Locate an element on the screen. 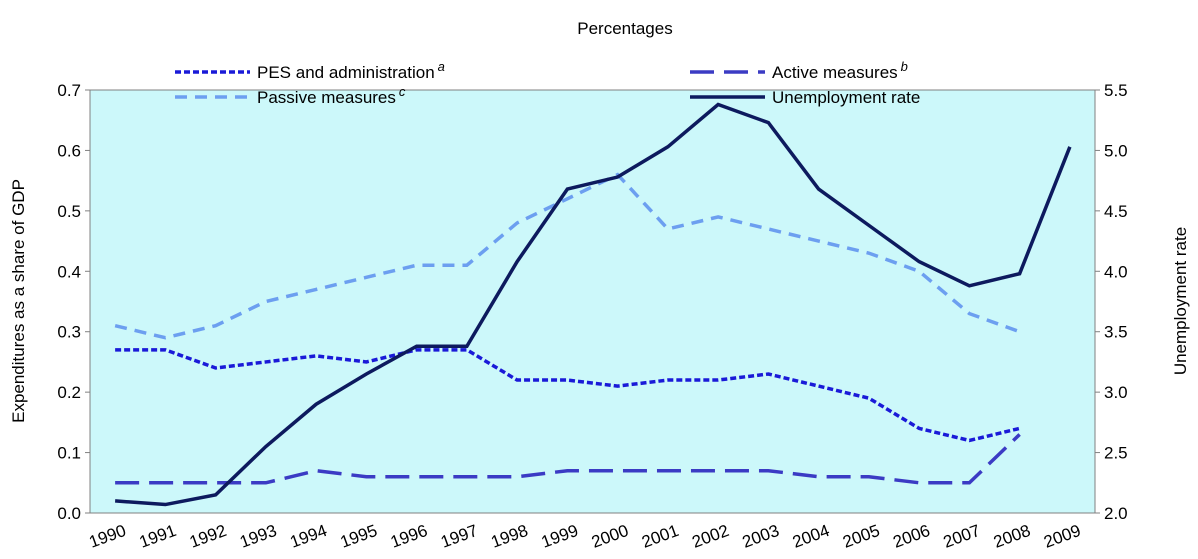 The height and width of the screenshot is (559, 1198). legend-name: Active measures is located at coordinates (835, 72).